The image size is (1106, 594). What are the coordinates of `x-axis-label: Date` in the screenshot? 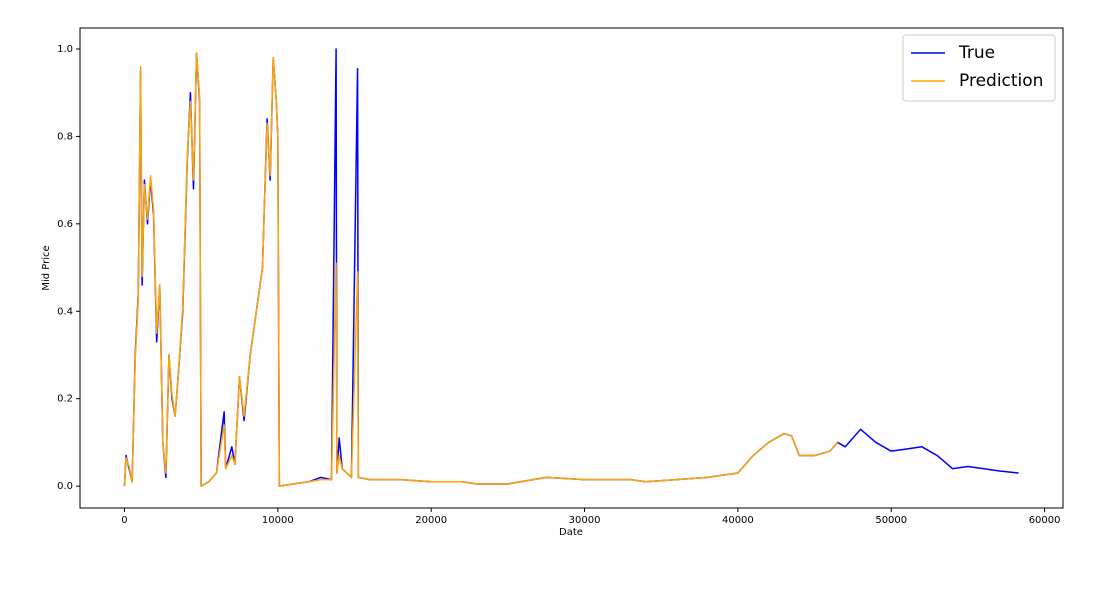 It's located at (571, 532).